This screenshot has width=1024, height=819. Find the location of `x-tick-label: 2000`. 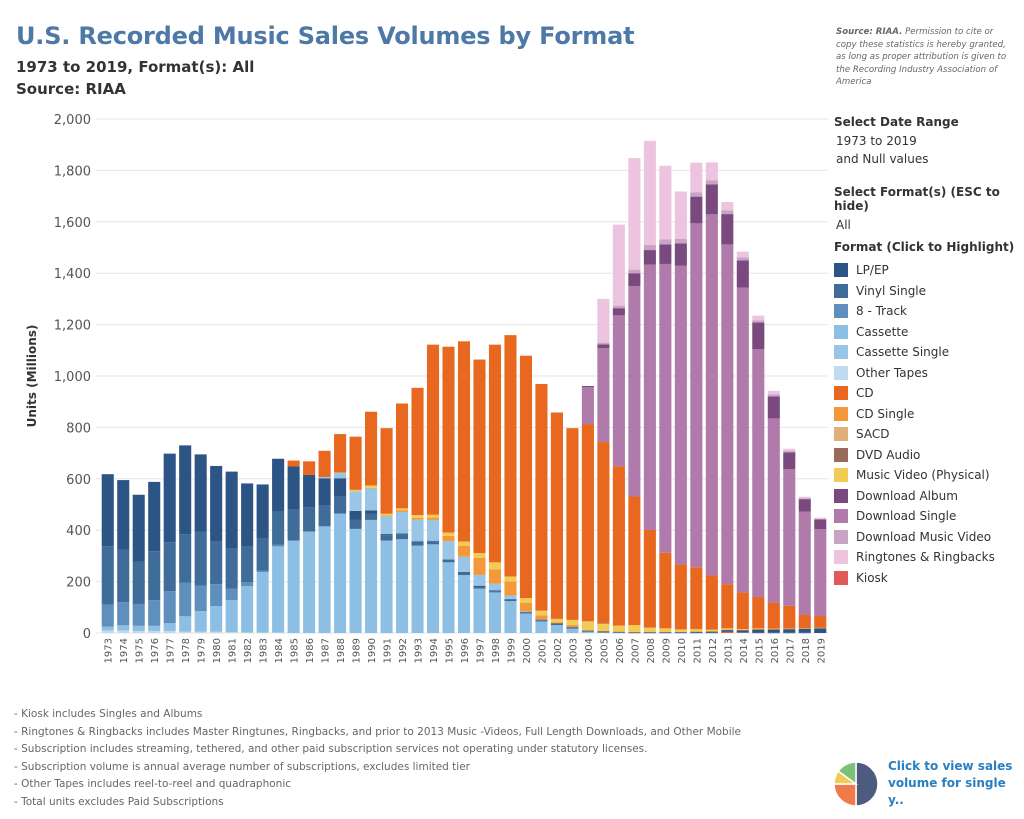

x-tick-label: 2000 is located at coordinates (527, 650).